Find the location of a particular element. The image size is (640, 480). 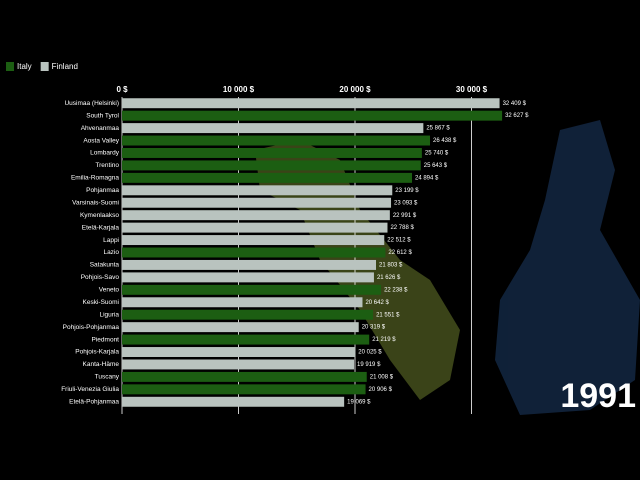

year-label: 1991 is located at coordinates (598, 396).